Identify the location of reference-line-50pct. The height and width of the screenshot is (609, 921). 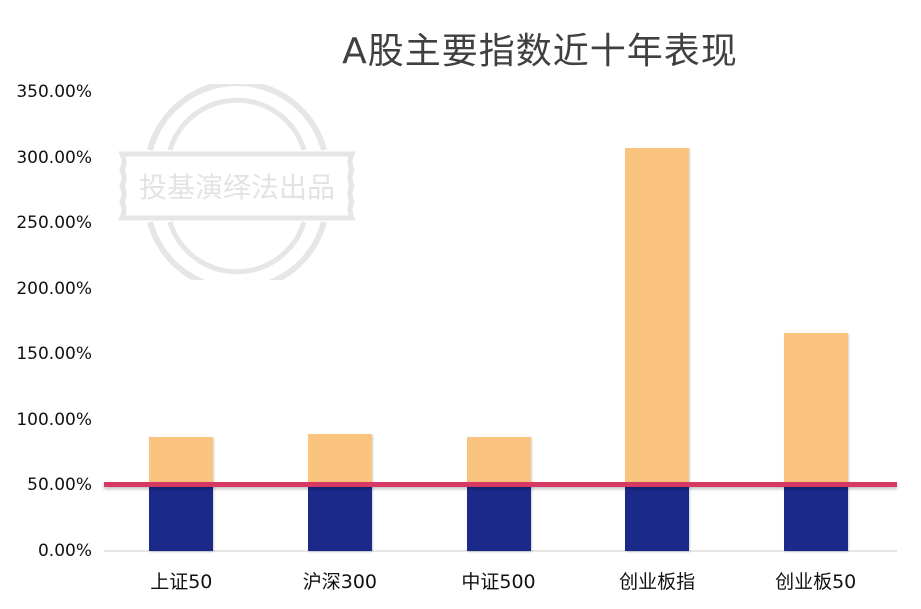
(500, 485).